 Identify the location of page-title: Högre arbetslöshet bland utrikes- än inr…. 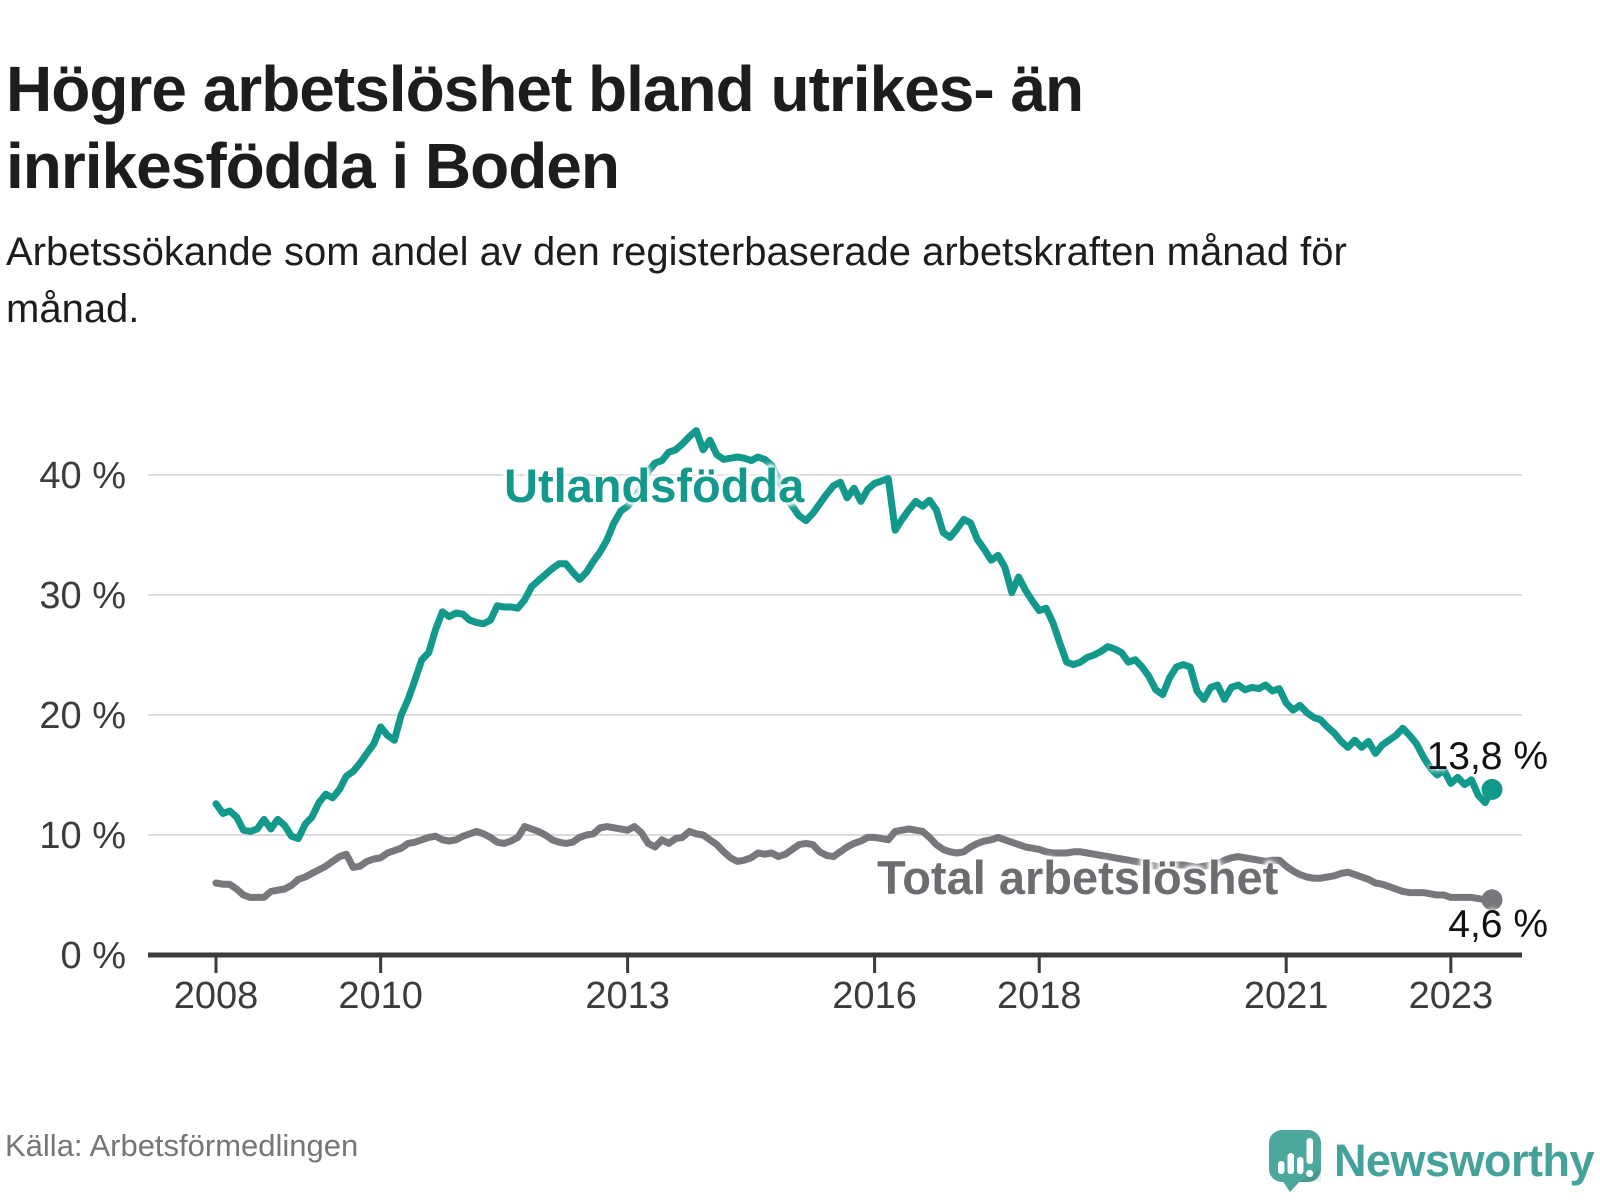
(545, 127).